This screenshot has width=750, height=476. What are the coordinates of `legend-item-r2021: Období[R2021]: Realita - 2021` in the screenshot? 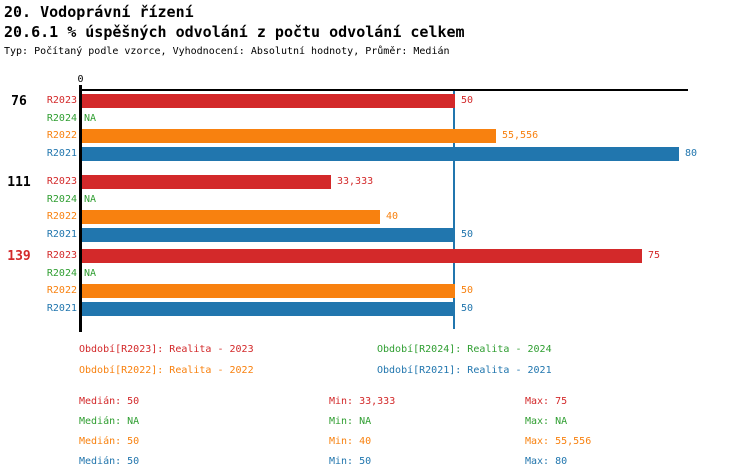 It's located at (464, 370).